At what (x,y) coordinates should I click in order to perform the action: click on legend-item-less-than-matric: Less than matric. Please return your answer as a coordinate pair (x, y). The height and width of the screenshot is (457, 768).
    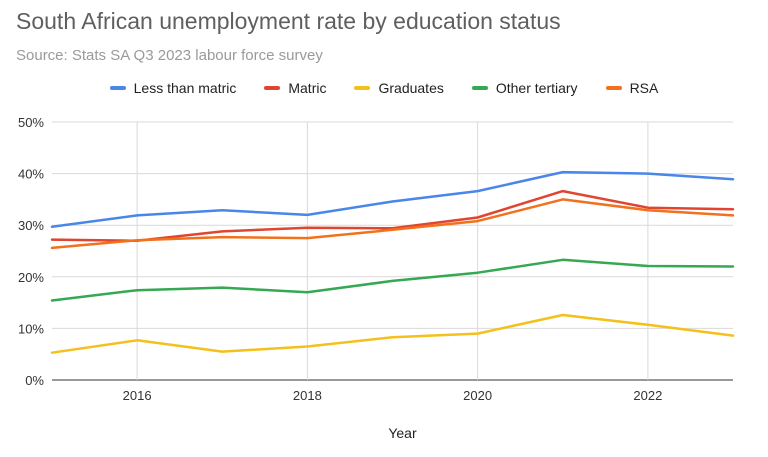
    Looking at the image, I should click on (173, 88).